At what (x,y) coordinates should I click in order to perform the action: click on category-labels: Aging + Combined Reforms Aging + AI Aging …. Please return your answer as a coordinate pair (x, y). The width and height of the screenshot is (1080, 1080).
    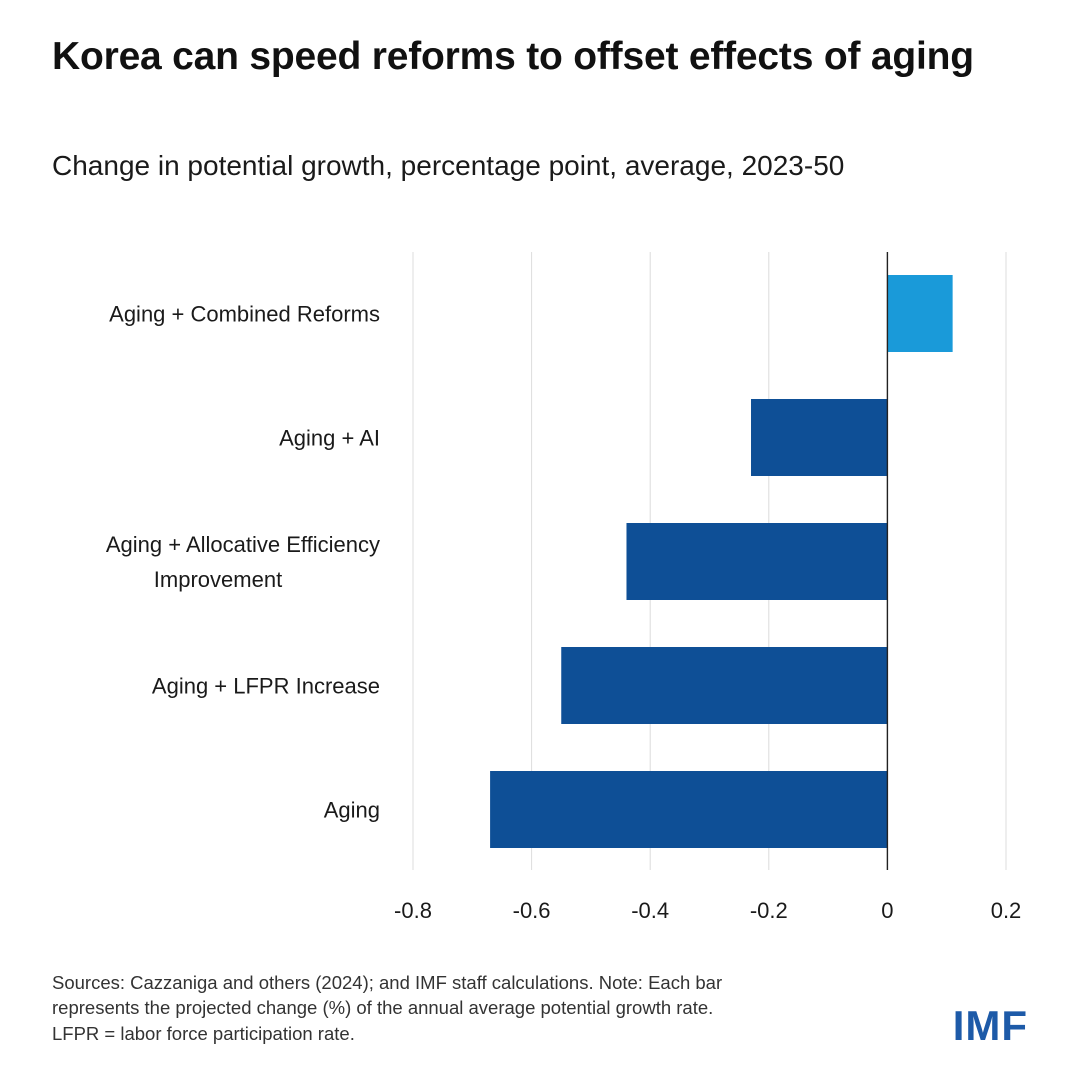
    Looking at the image, I should click on (243, 562).